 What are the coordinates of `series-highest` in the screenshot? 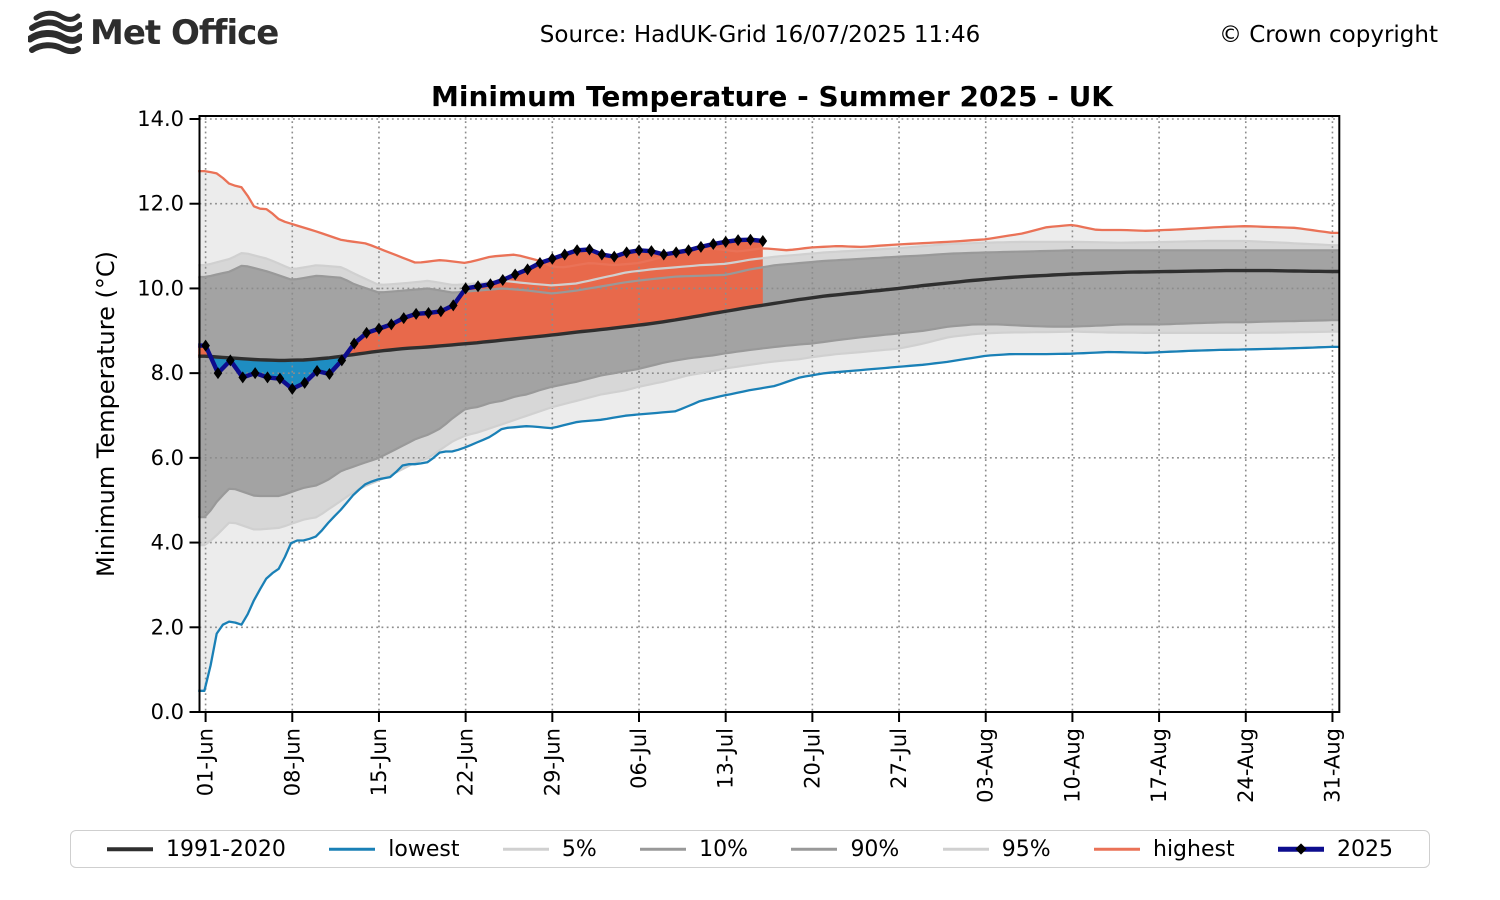 It's located at (769, 219).